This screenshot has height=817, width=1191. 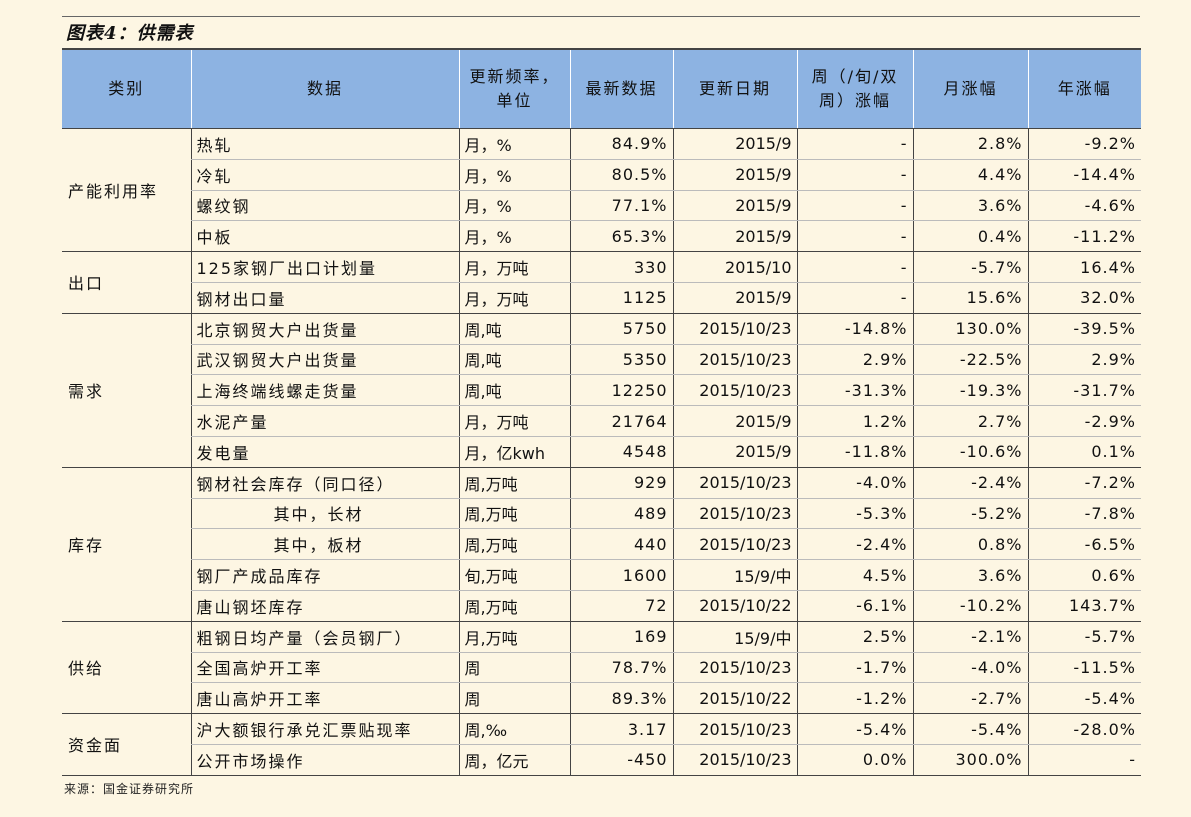 I want to click on monthly-change-cell: -5.7%, so click(x=970, y=267).